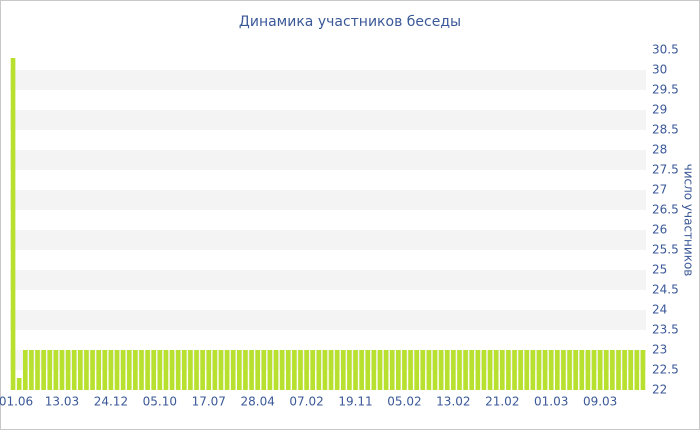 The height and width of the screenshot is (430, 700). Describe the element at coordinates (355, 402) in the screenshot. I see `x-tick-label: 19.11` at that location.